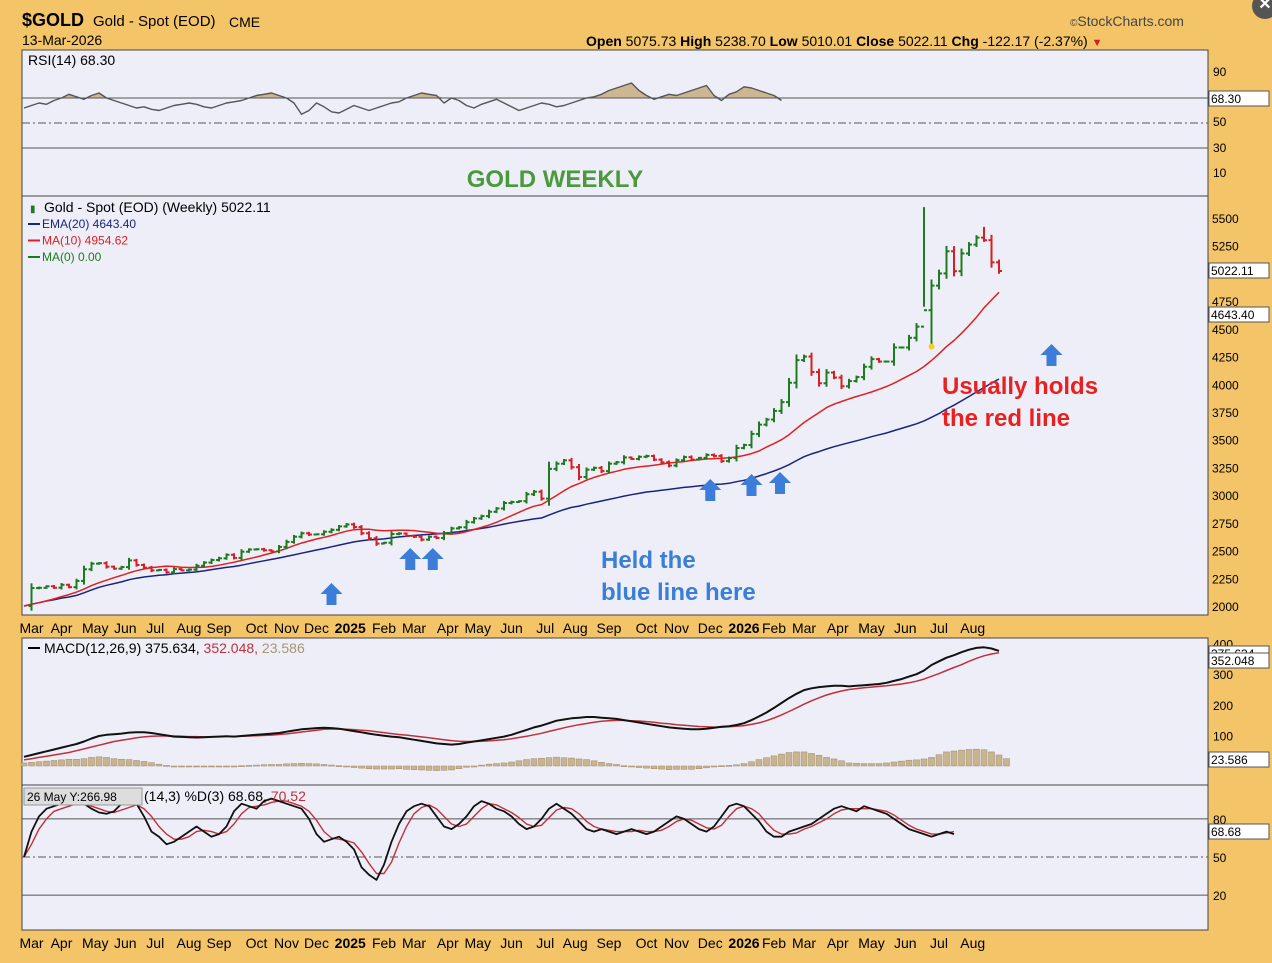 The width and height of the screenshot is (1272, 963). I want to click on chg-value: -122.17 (-2.37%), so click(1035, 41).